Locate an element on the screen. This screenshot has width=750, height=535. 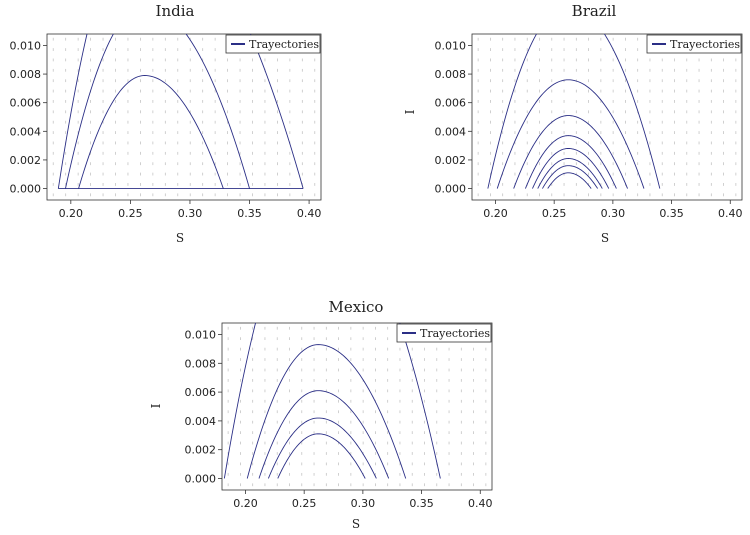
chart-title: India is located at coordinates (175, 11).